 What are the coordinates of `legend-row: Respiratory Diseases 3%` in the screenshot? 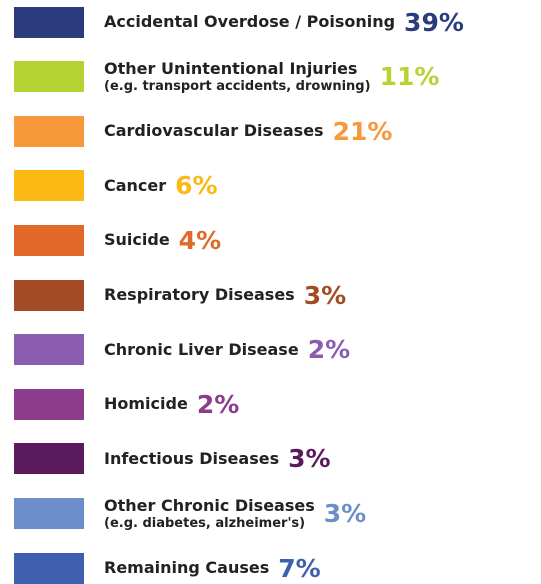 It's located at (270, 295).